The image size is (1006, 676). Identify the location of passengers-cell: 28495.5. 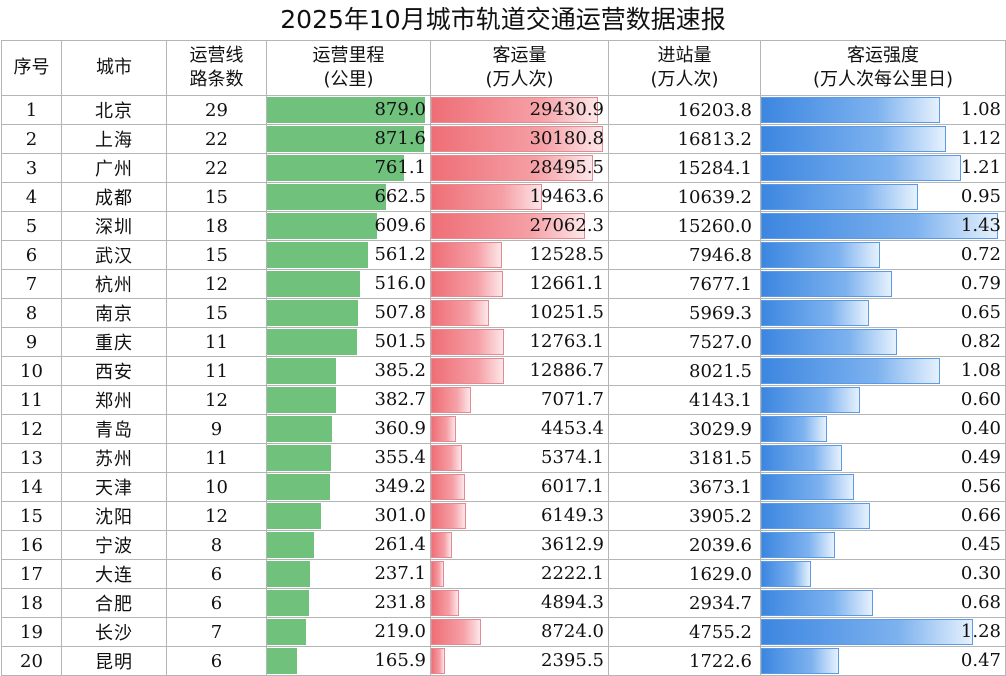
(519, 168).